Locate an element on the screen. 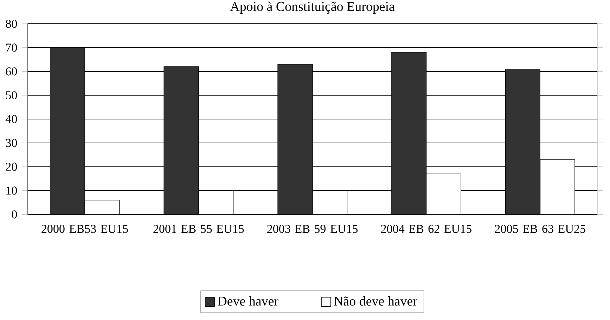 This screenshot has width=610, height=320. chart-title: Apoio à Constituição Europeia is located at coordinates (312, 8).